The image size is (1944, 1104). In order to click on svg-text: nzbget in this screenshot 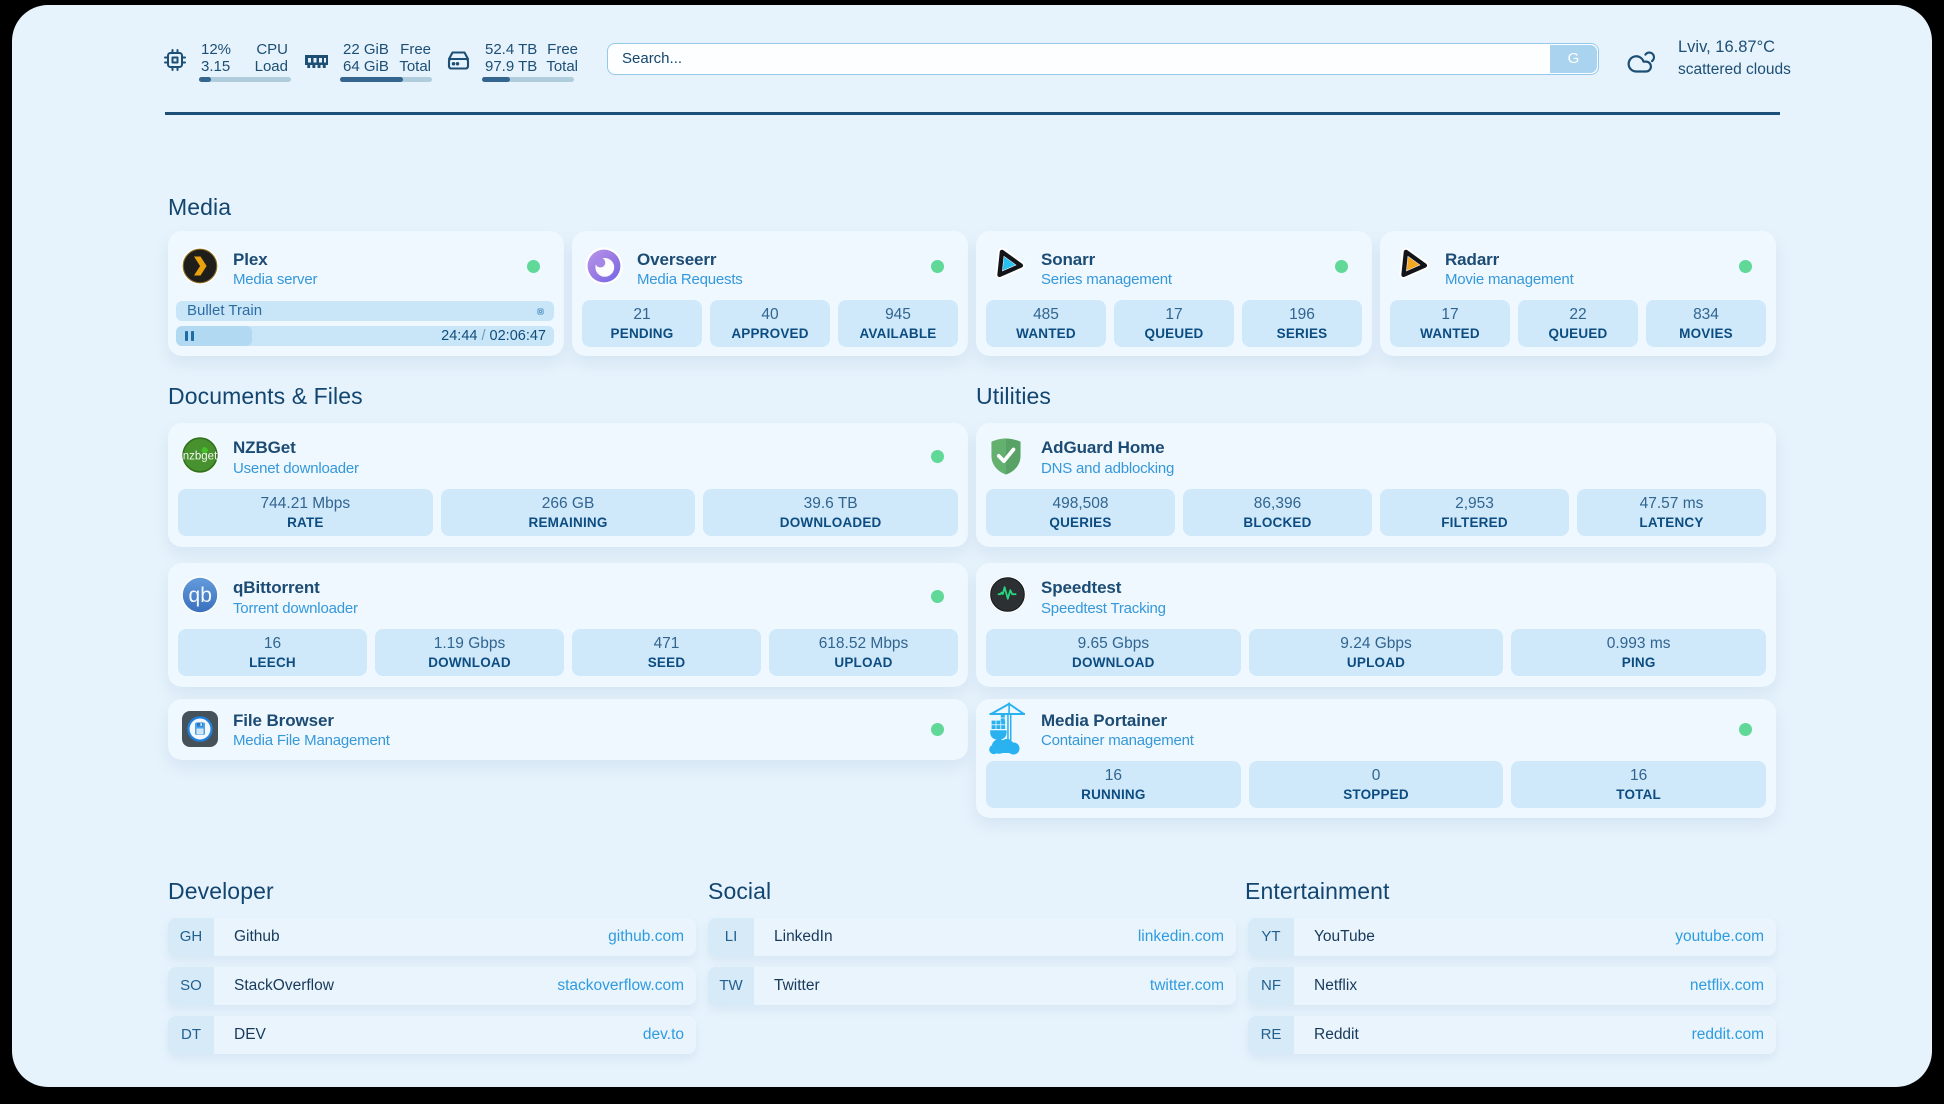, I will do `click(200, 457)`.